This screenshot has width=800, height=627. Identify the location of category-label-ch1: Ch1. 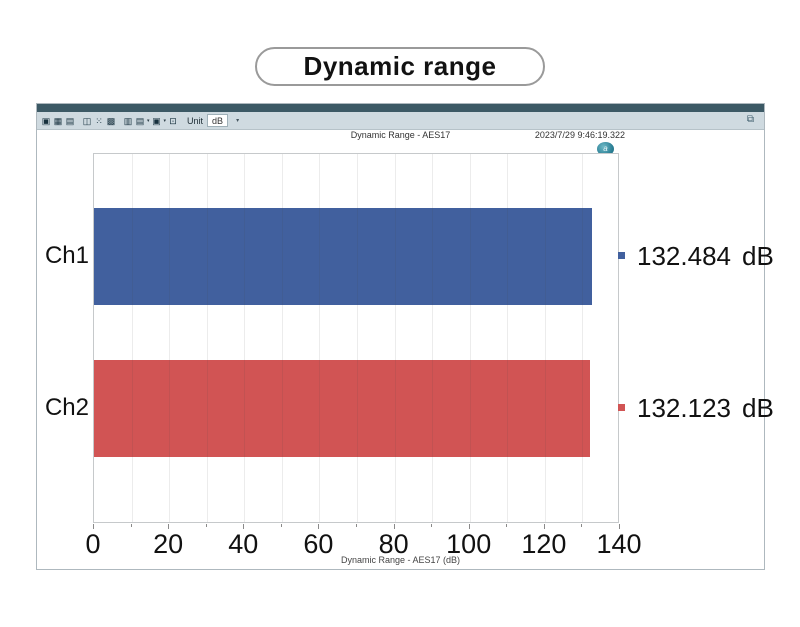
(66, 255).